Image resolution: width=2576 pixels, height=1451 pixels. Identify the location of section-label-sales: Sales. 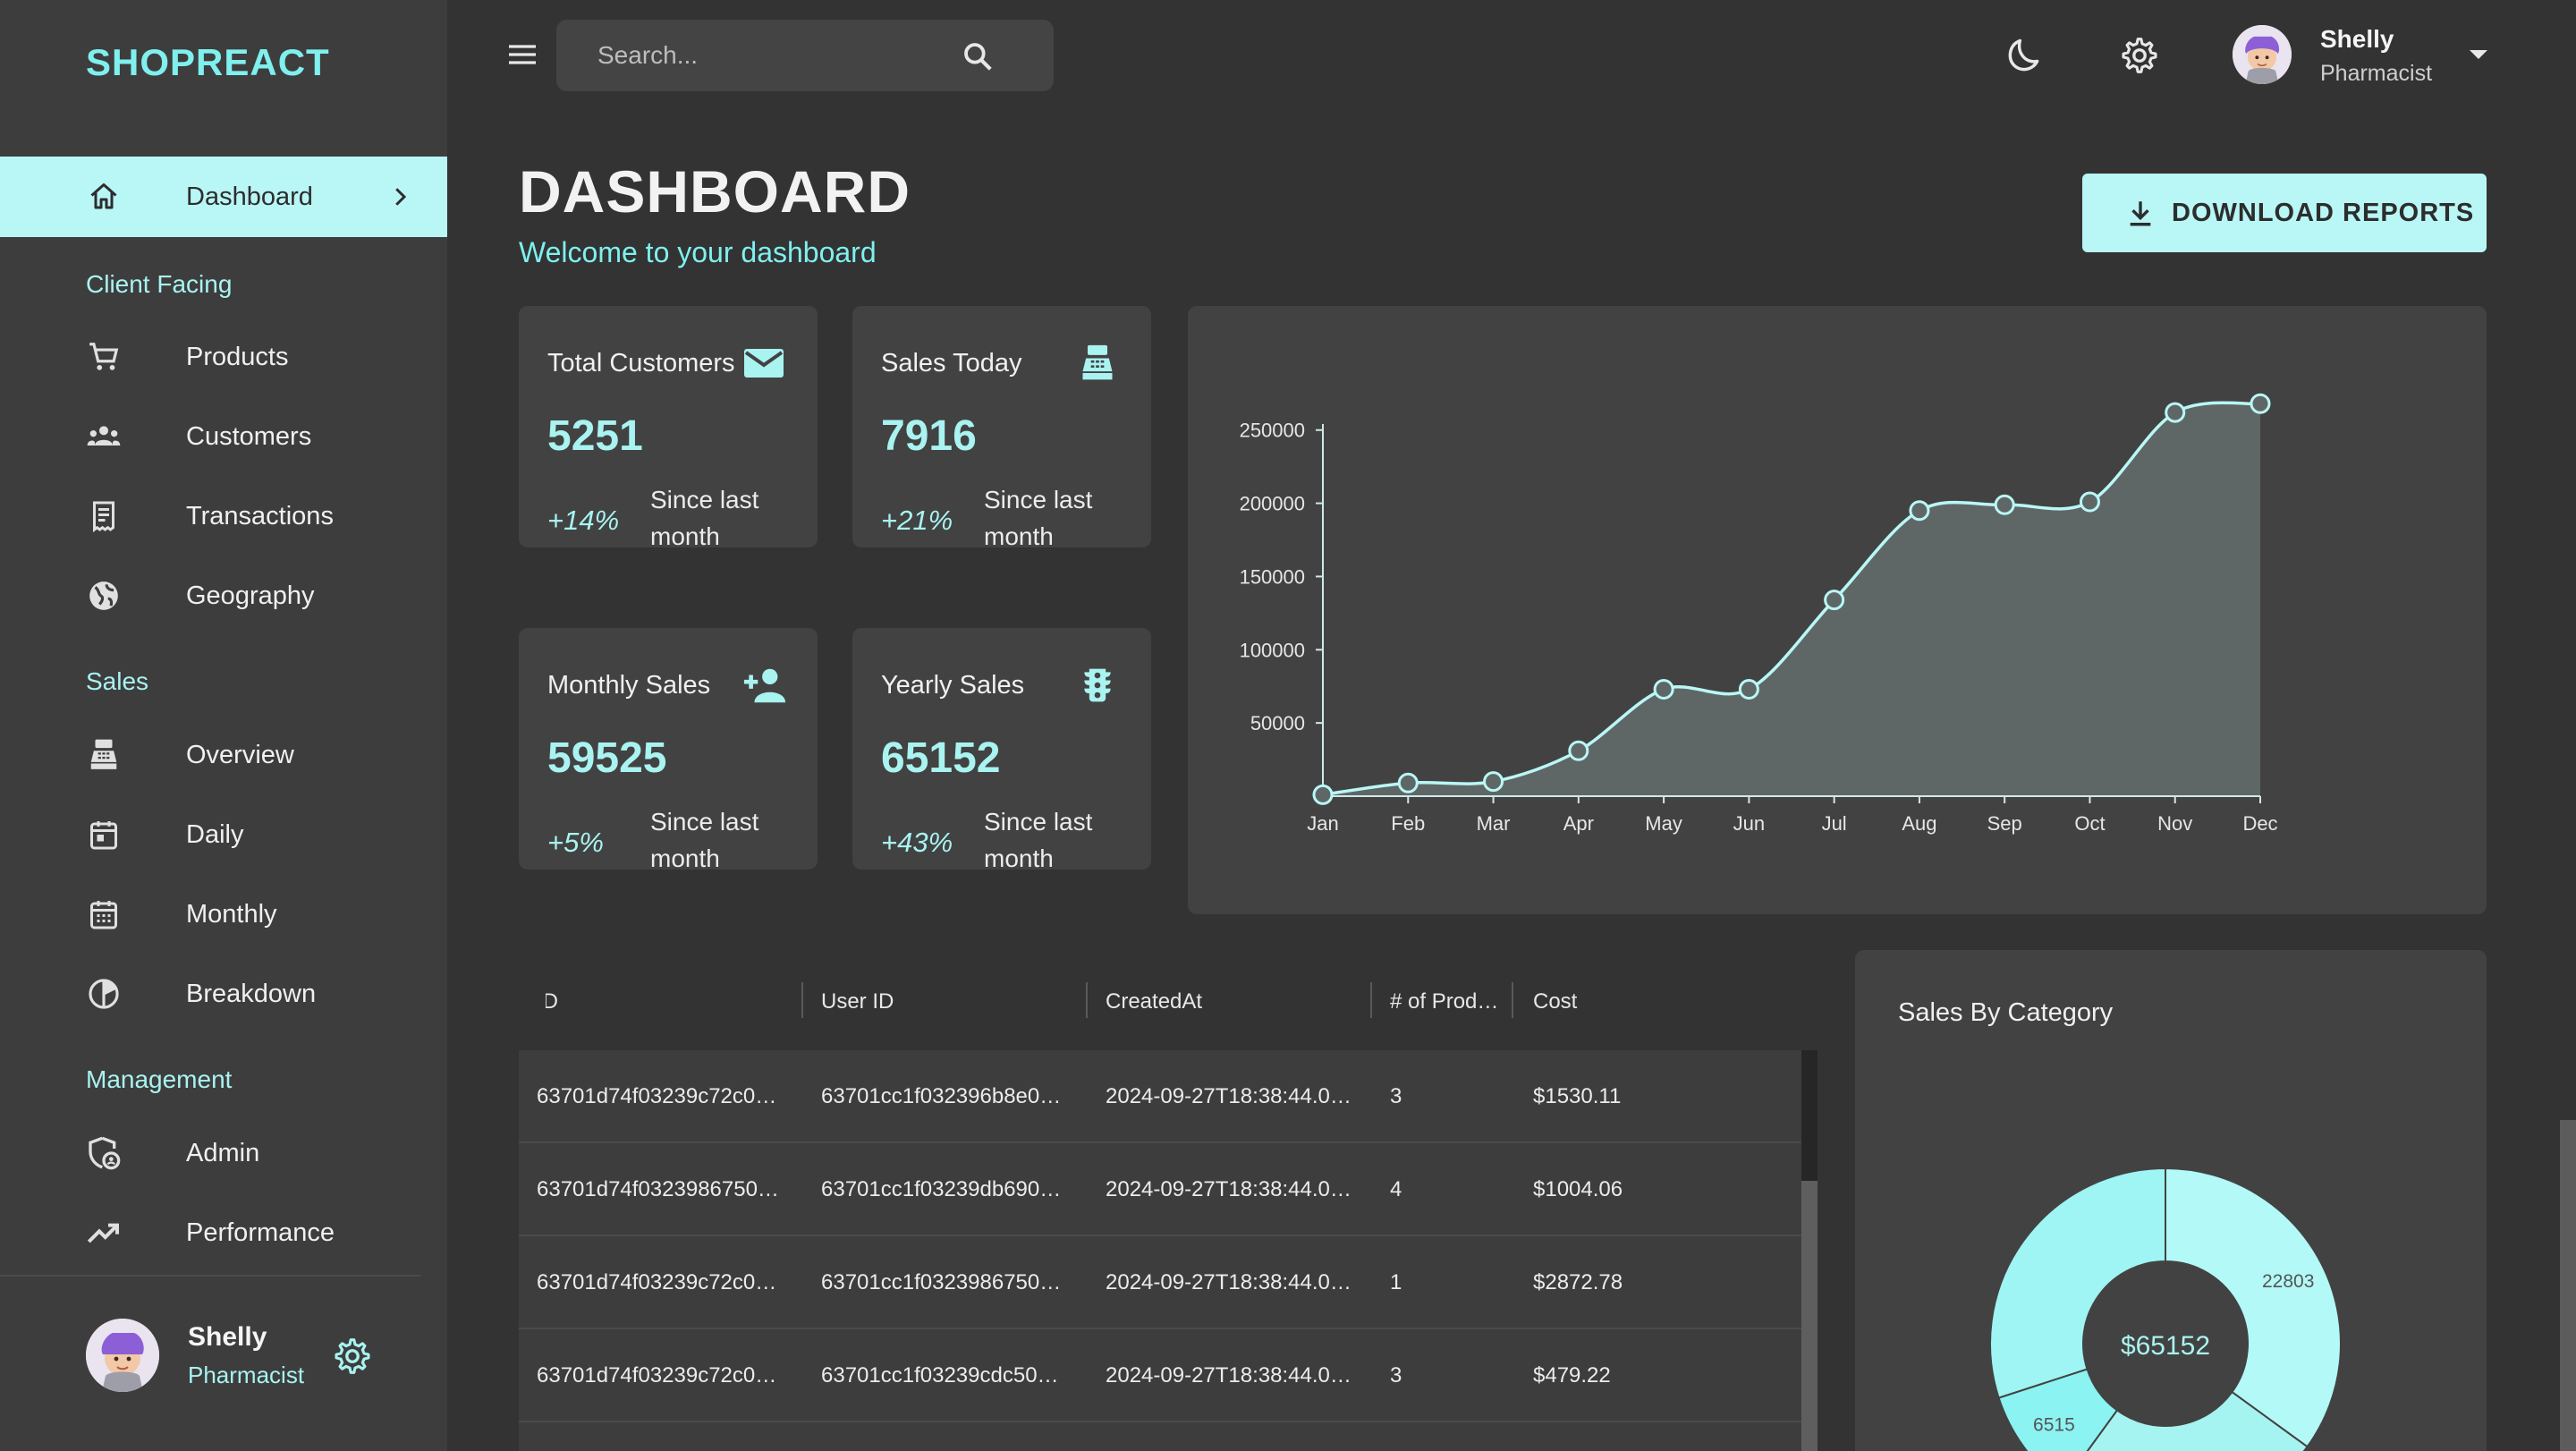
(117, 681).